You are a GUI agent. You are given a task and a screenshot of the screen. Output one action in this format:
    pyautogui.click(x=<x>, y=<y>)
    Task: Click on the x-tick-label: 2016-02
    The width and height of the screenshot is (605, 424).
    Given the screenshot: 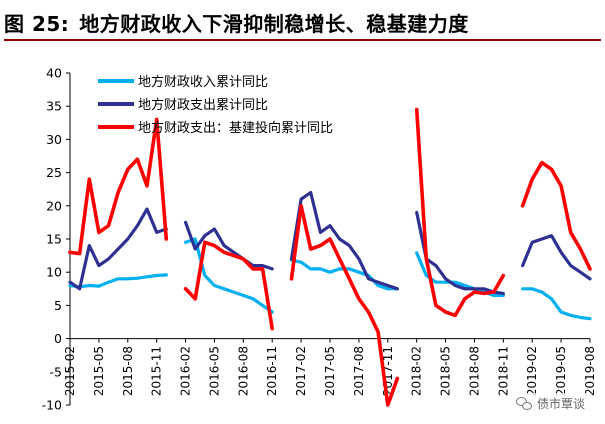 What is the action you would take?
    pyautogui.click(x=186, y=371)
    